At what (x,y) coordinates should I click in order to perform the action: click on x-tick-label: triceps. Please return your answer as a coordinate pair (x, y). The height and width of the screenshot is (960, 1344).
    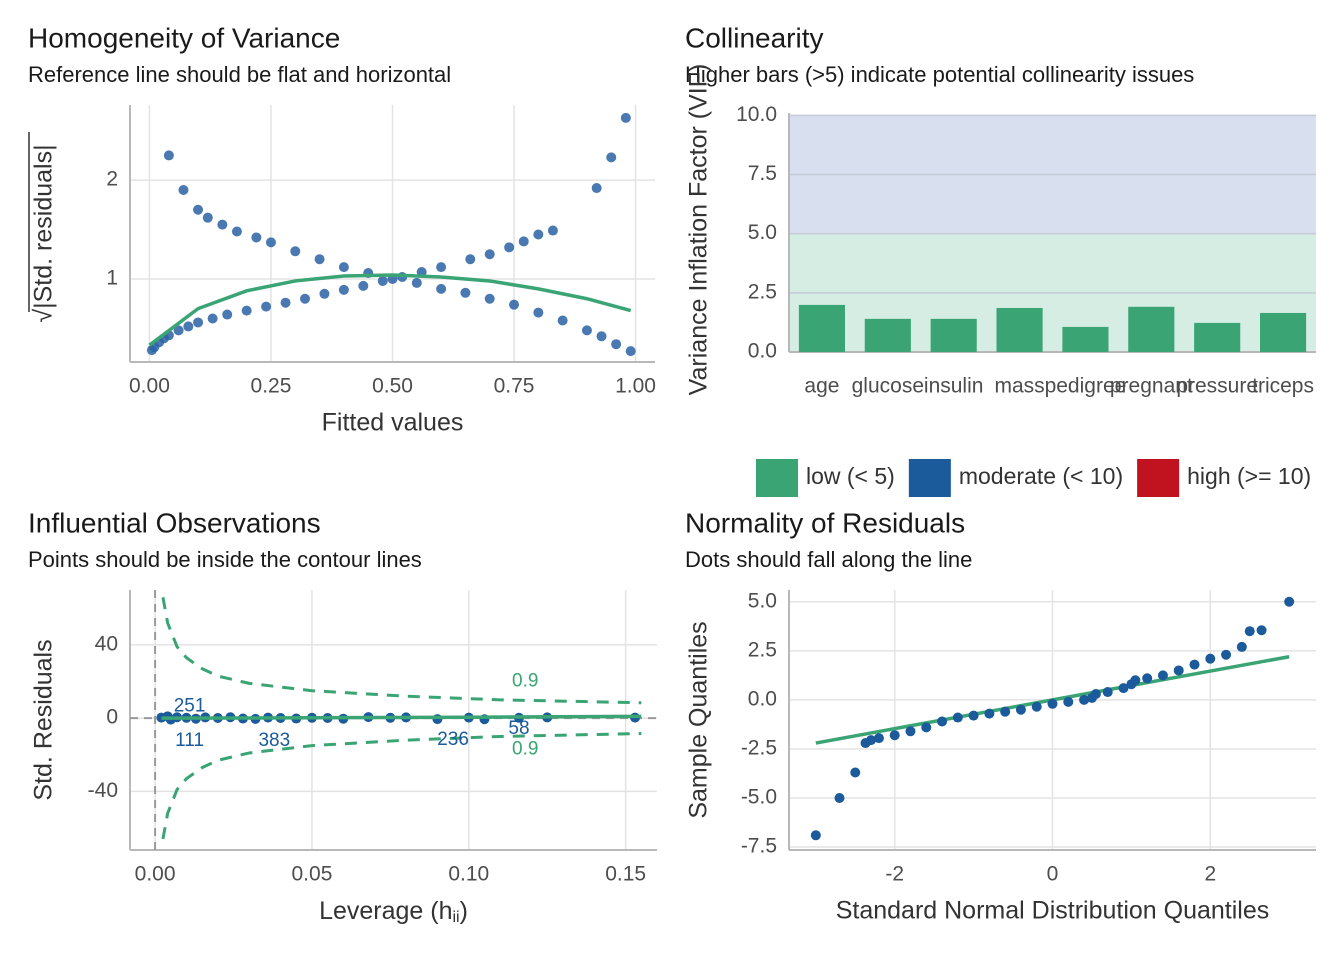
    Looking at the image, I should click on (1283, 386).